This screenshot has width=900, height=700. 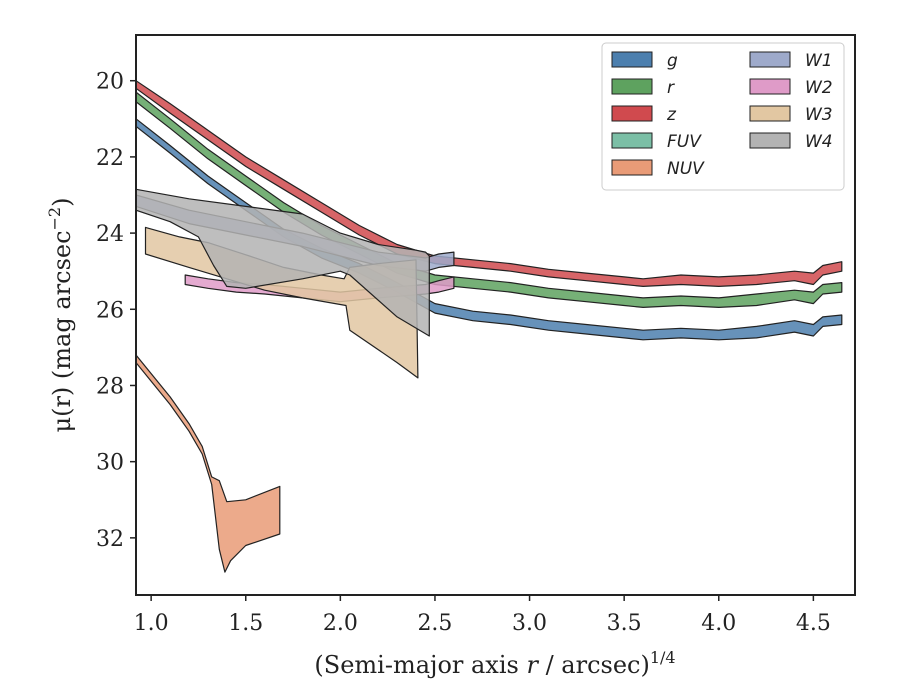 What do you see at coordinates (671, 115) in the screenshot?
I see `legend-label-z: z` at bounding box center [671, 115].